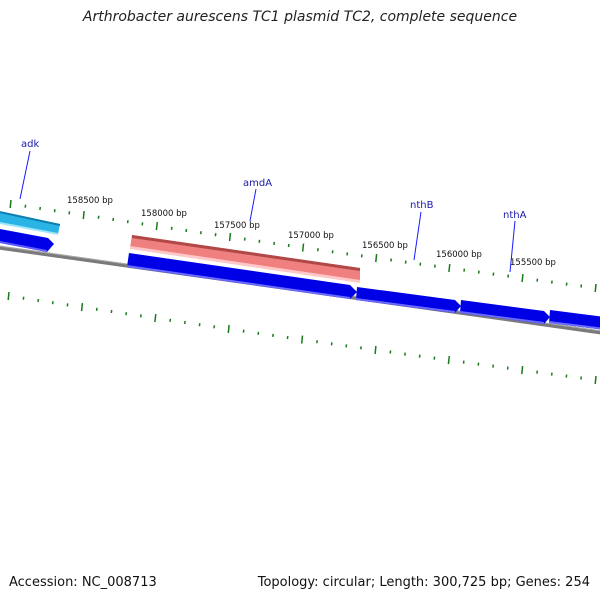  What do you see at coordinates (505, 312) in the screenshot?
I see `gene-nthA` at bounding box center [505, 312].